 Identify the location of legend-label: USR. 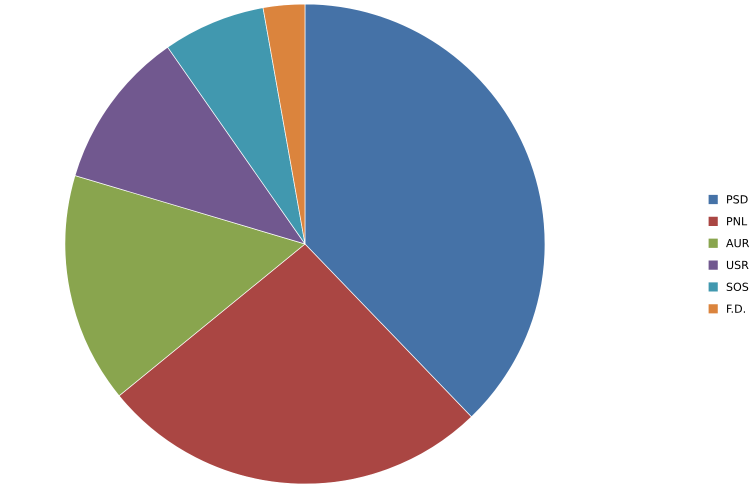
(737, 265).